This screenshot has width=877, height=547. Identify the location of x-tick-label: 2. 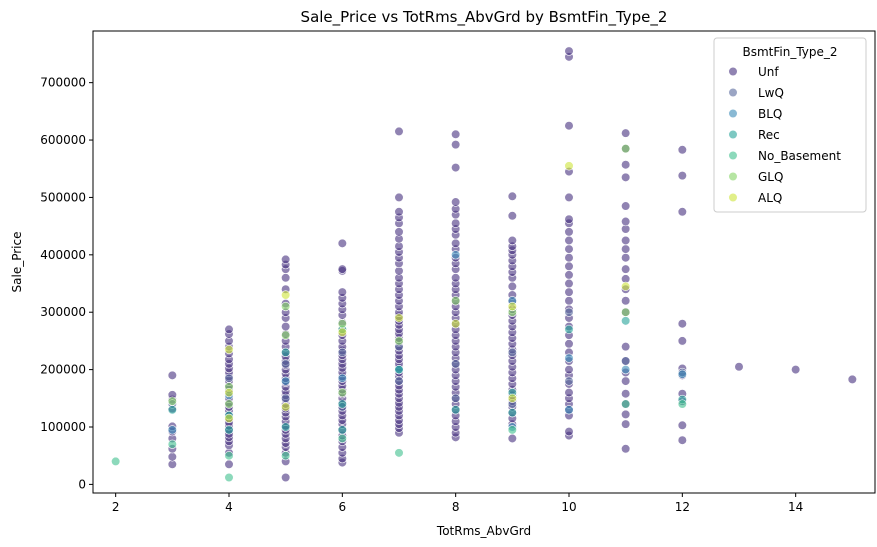
(116, 507).